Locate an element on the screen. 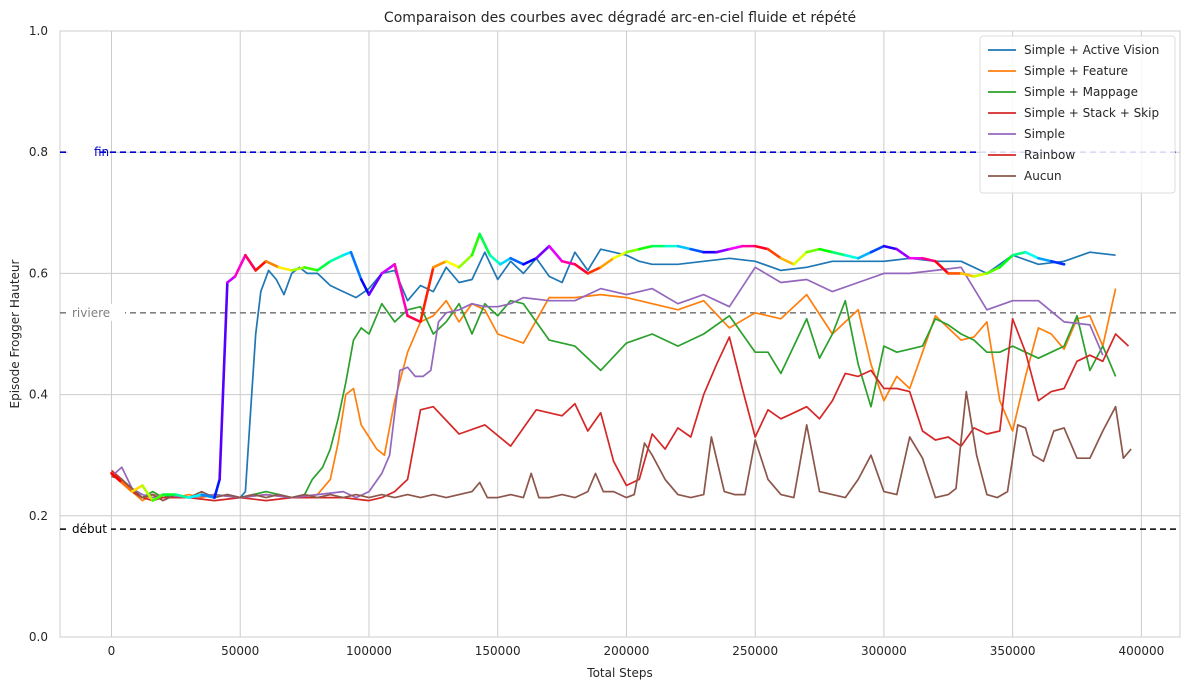  x-tick-label: 400000 is located at coordinates (1141, 651).